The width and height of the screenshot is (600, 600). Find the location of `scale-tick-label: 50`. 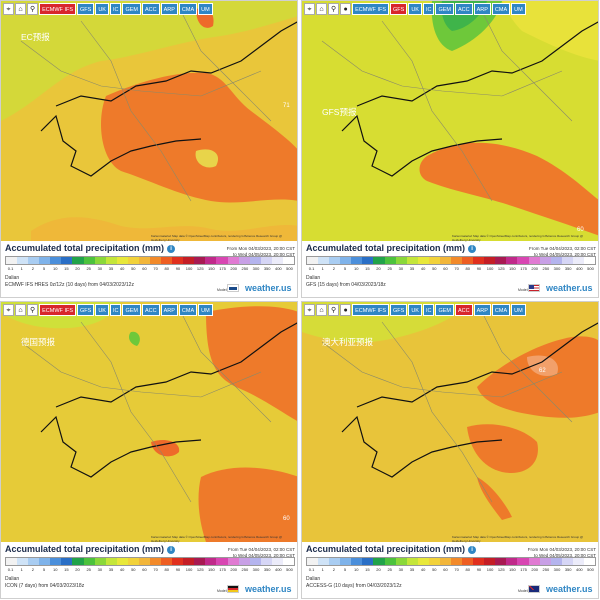

scale-tick-label: 50 is located at coordinates (133, 569).